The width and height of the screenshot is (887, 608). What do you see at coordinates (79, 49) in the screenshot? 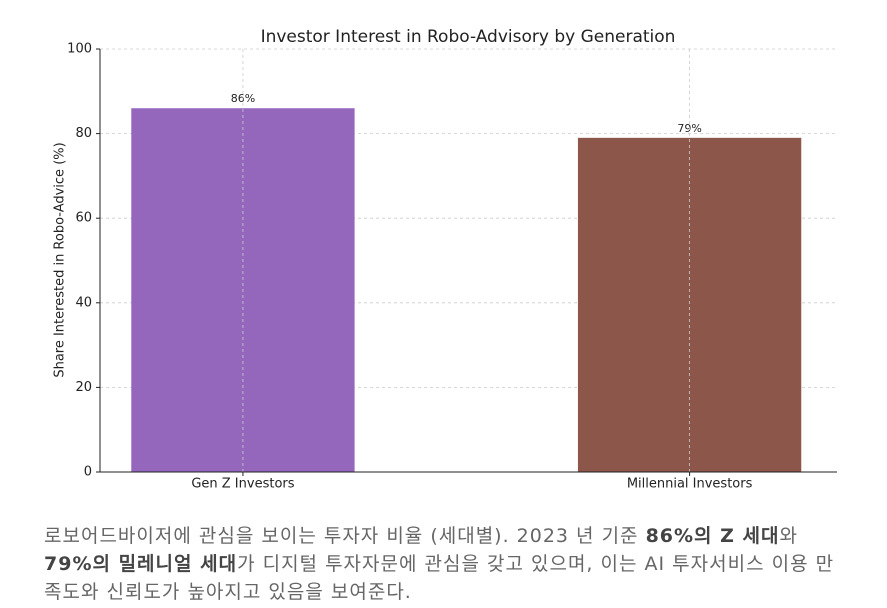
I see `y-tick-label: 100` at bounding box center [79, 49].